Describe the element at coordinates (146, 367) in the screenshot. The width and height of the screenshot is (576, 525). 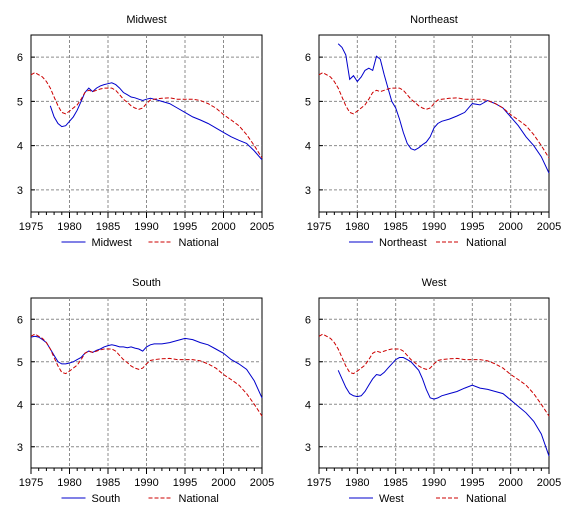
I see `series-line-south` at that location.